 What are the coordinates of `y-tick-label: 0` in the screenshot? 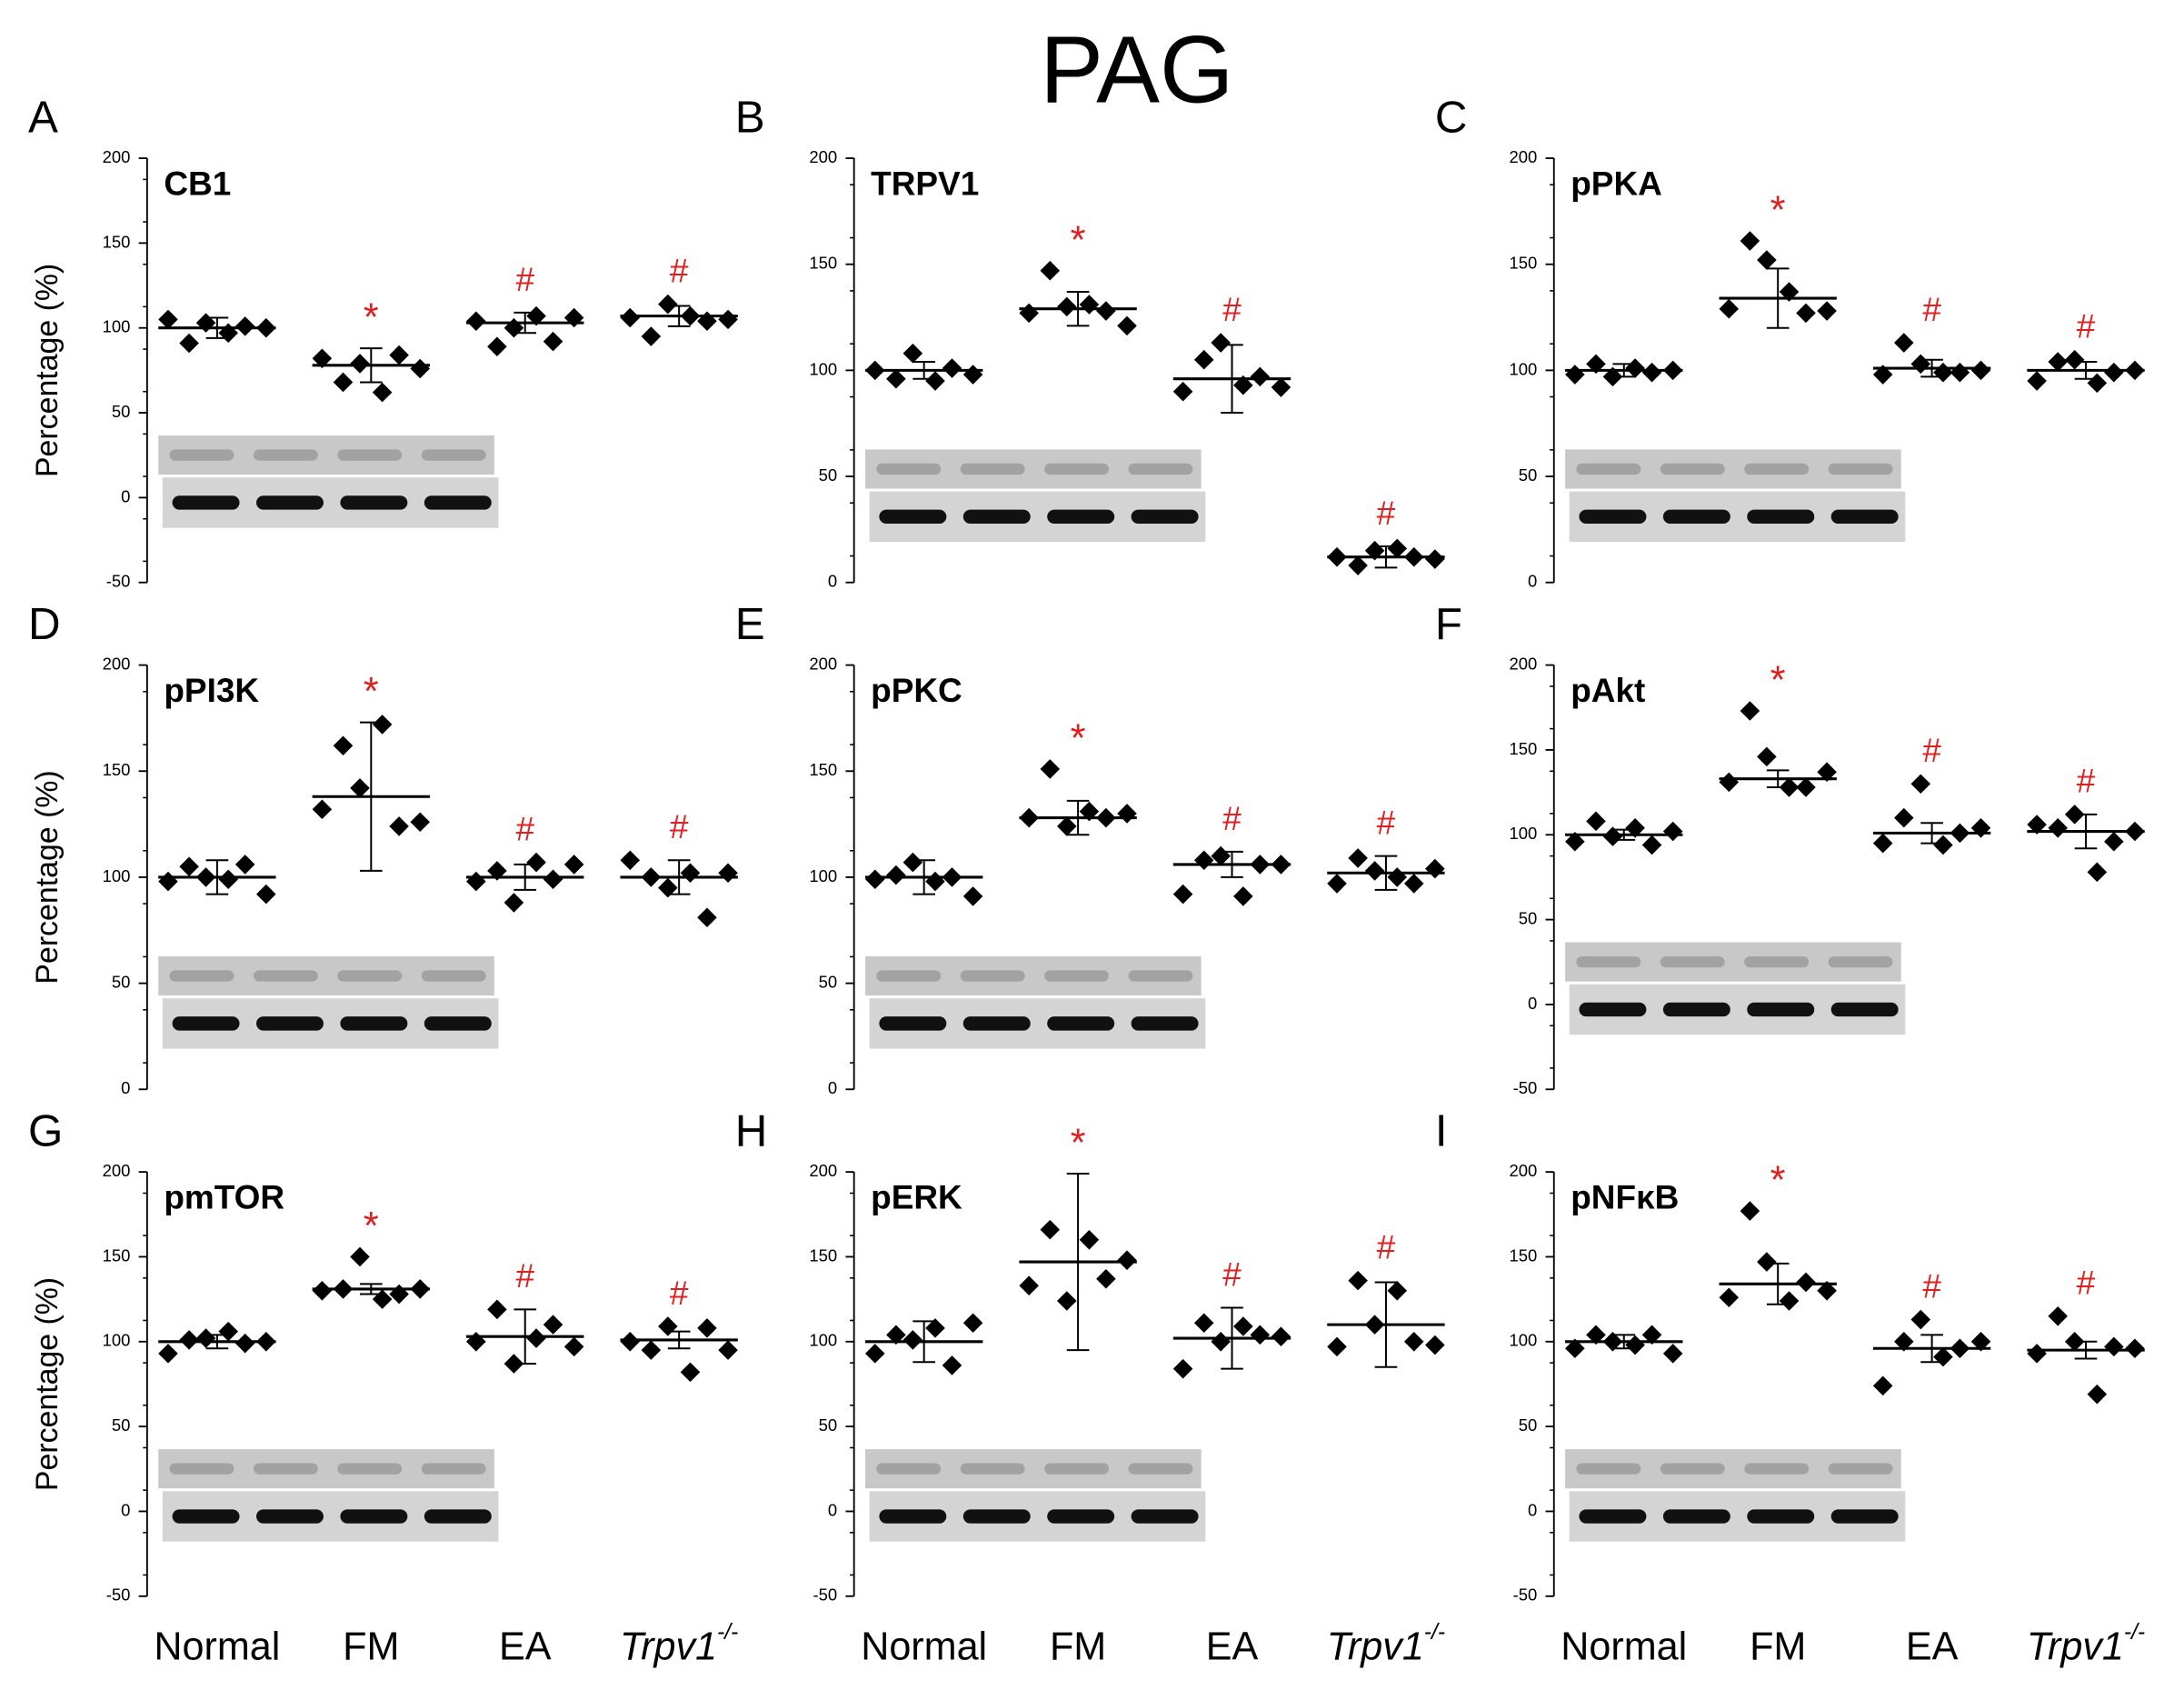 It's located at (1533, 582).